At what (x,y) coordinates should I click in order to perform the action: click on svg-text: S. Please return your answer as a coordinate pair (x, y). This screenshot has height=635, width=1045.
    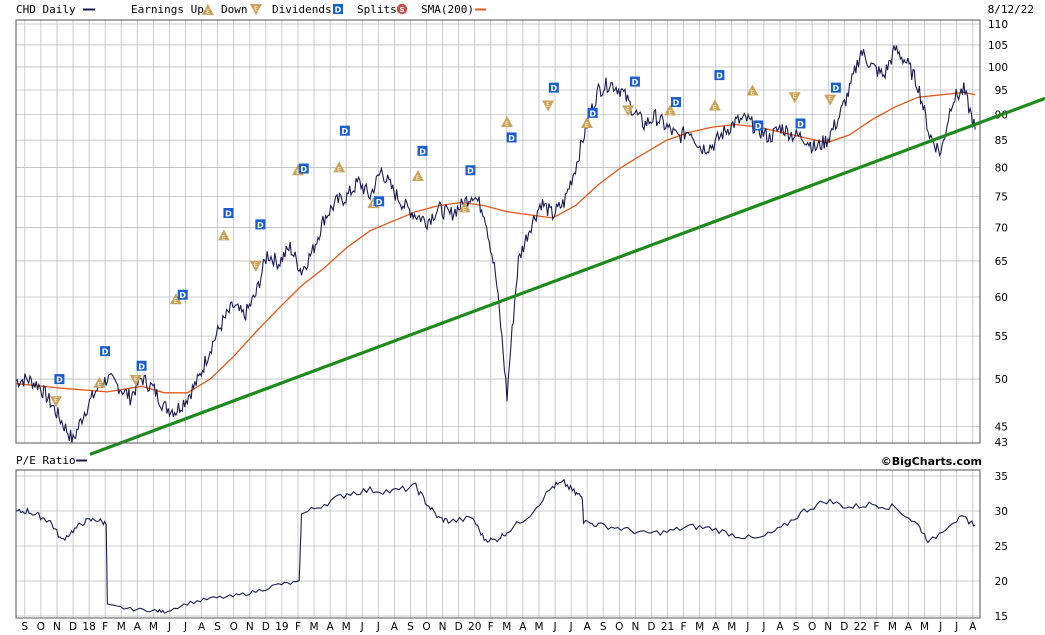
    Looking at the image, I should click on (401, 10).